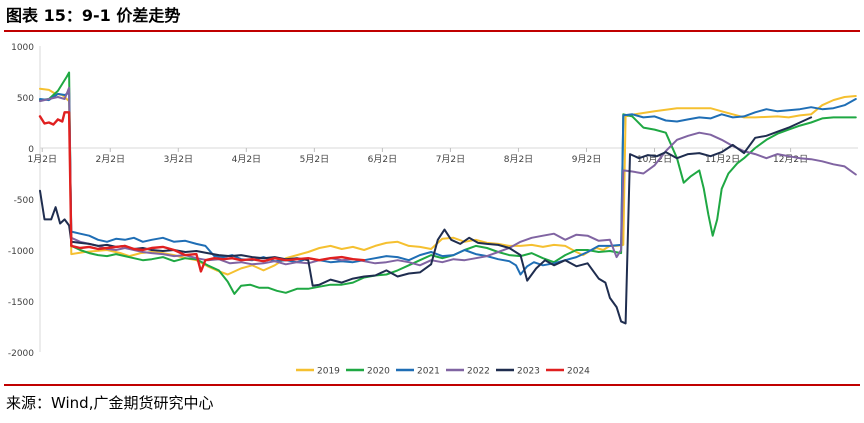 The width and height of the screenshot is (864, 423). Describe the element at coordinates (518, 159) in the screenshot. I see `x-tick-label: 8月2日` at that location.